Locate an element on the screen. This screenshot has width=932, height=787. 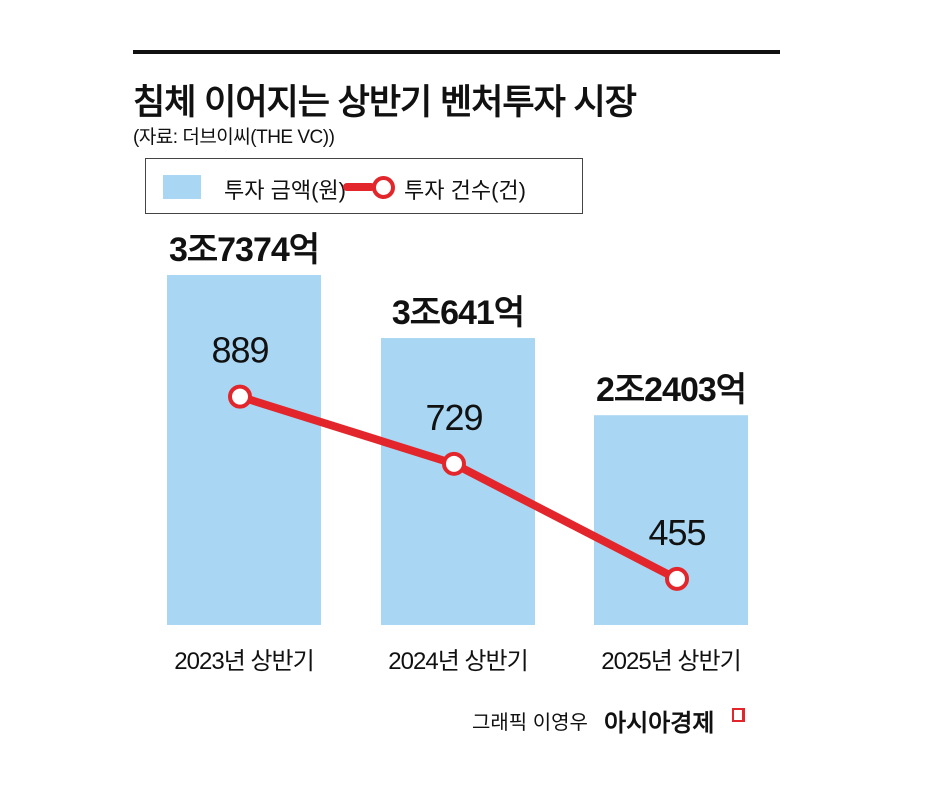
legend-marker-icon is located at coordinates (383, 187).